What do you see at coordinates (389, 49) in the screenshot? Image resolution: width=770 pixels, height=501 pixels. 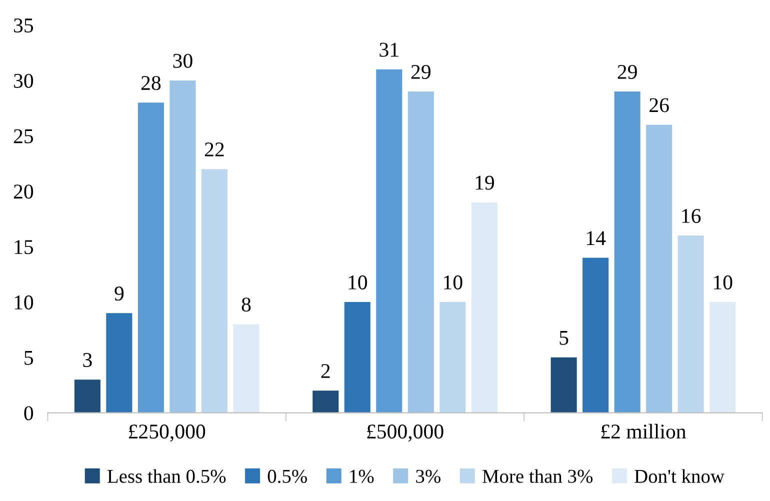 I see `data-label: 31` at bounding box center [389, 49].